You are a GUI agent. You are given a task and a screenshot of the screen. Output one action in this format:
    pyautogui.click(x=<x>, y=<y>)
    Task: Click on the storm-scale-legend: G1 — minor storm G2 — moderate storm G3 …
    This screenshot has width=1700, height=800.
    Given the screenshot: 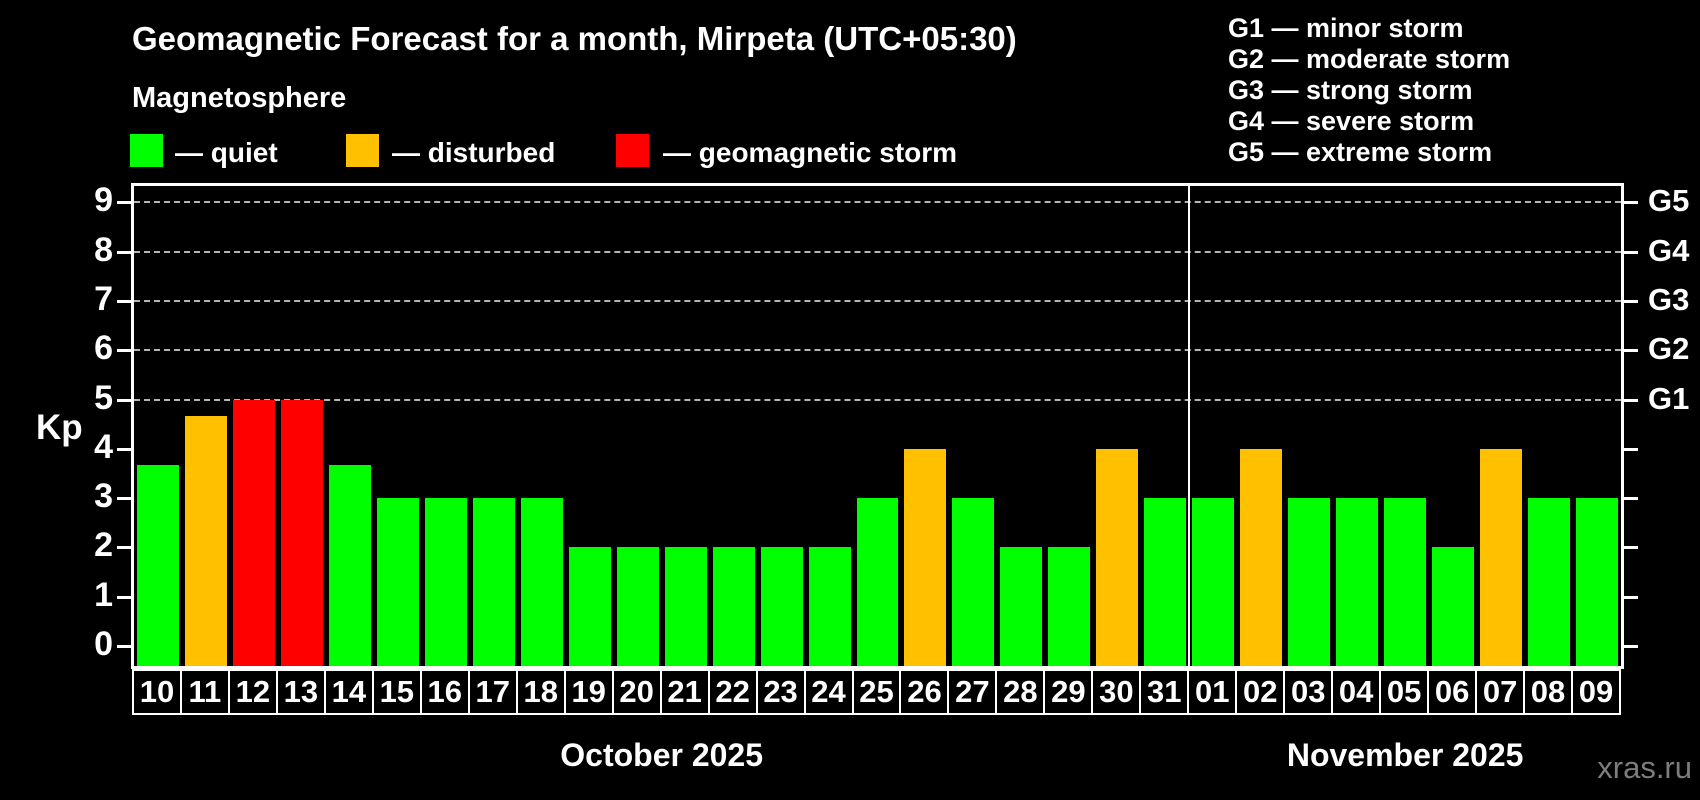 What is the action you would take?
    pyautogui.click(x=1369, y=90)
    